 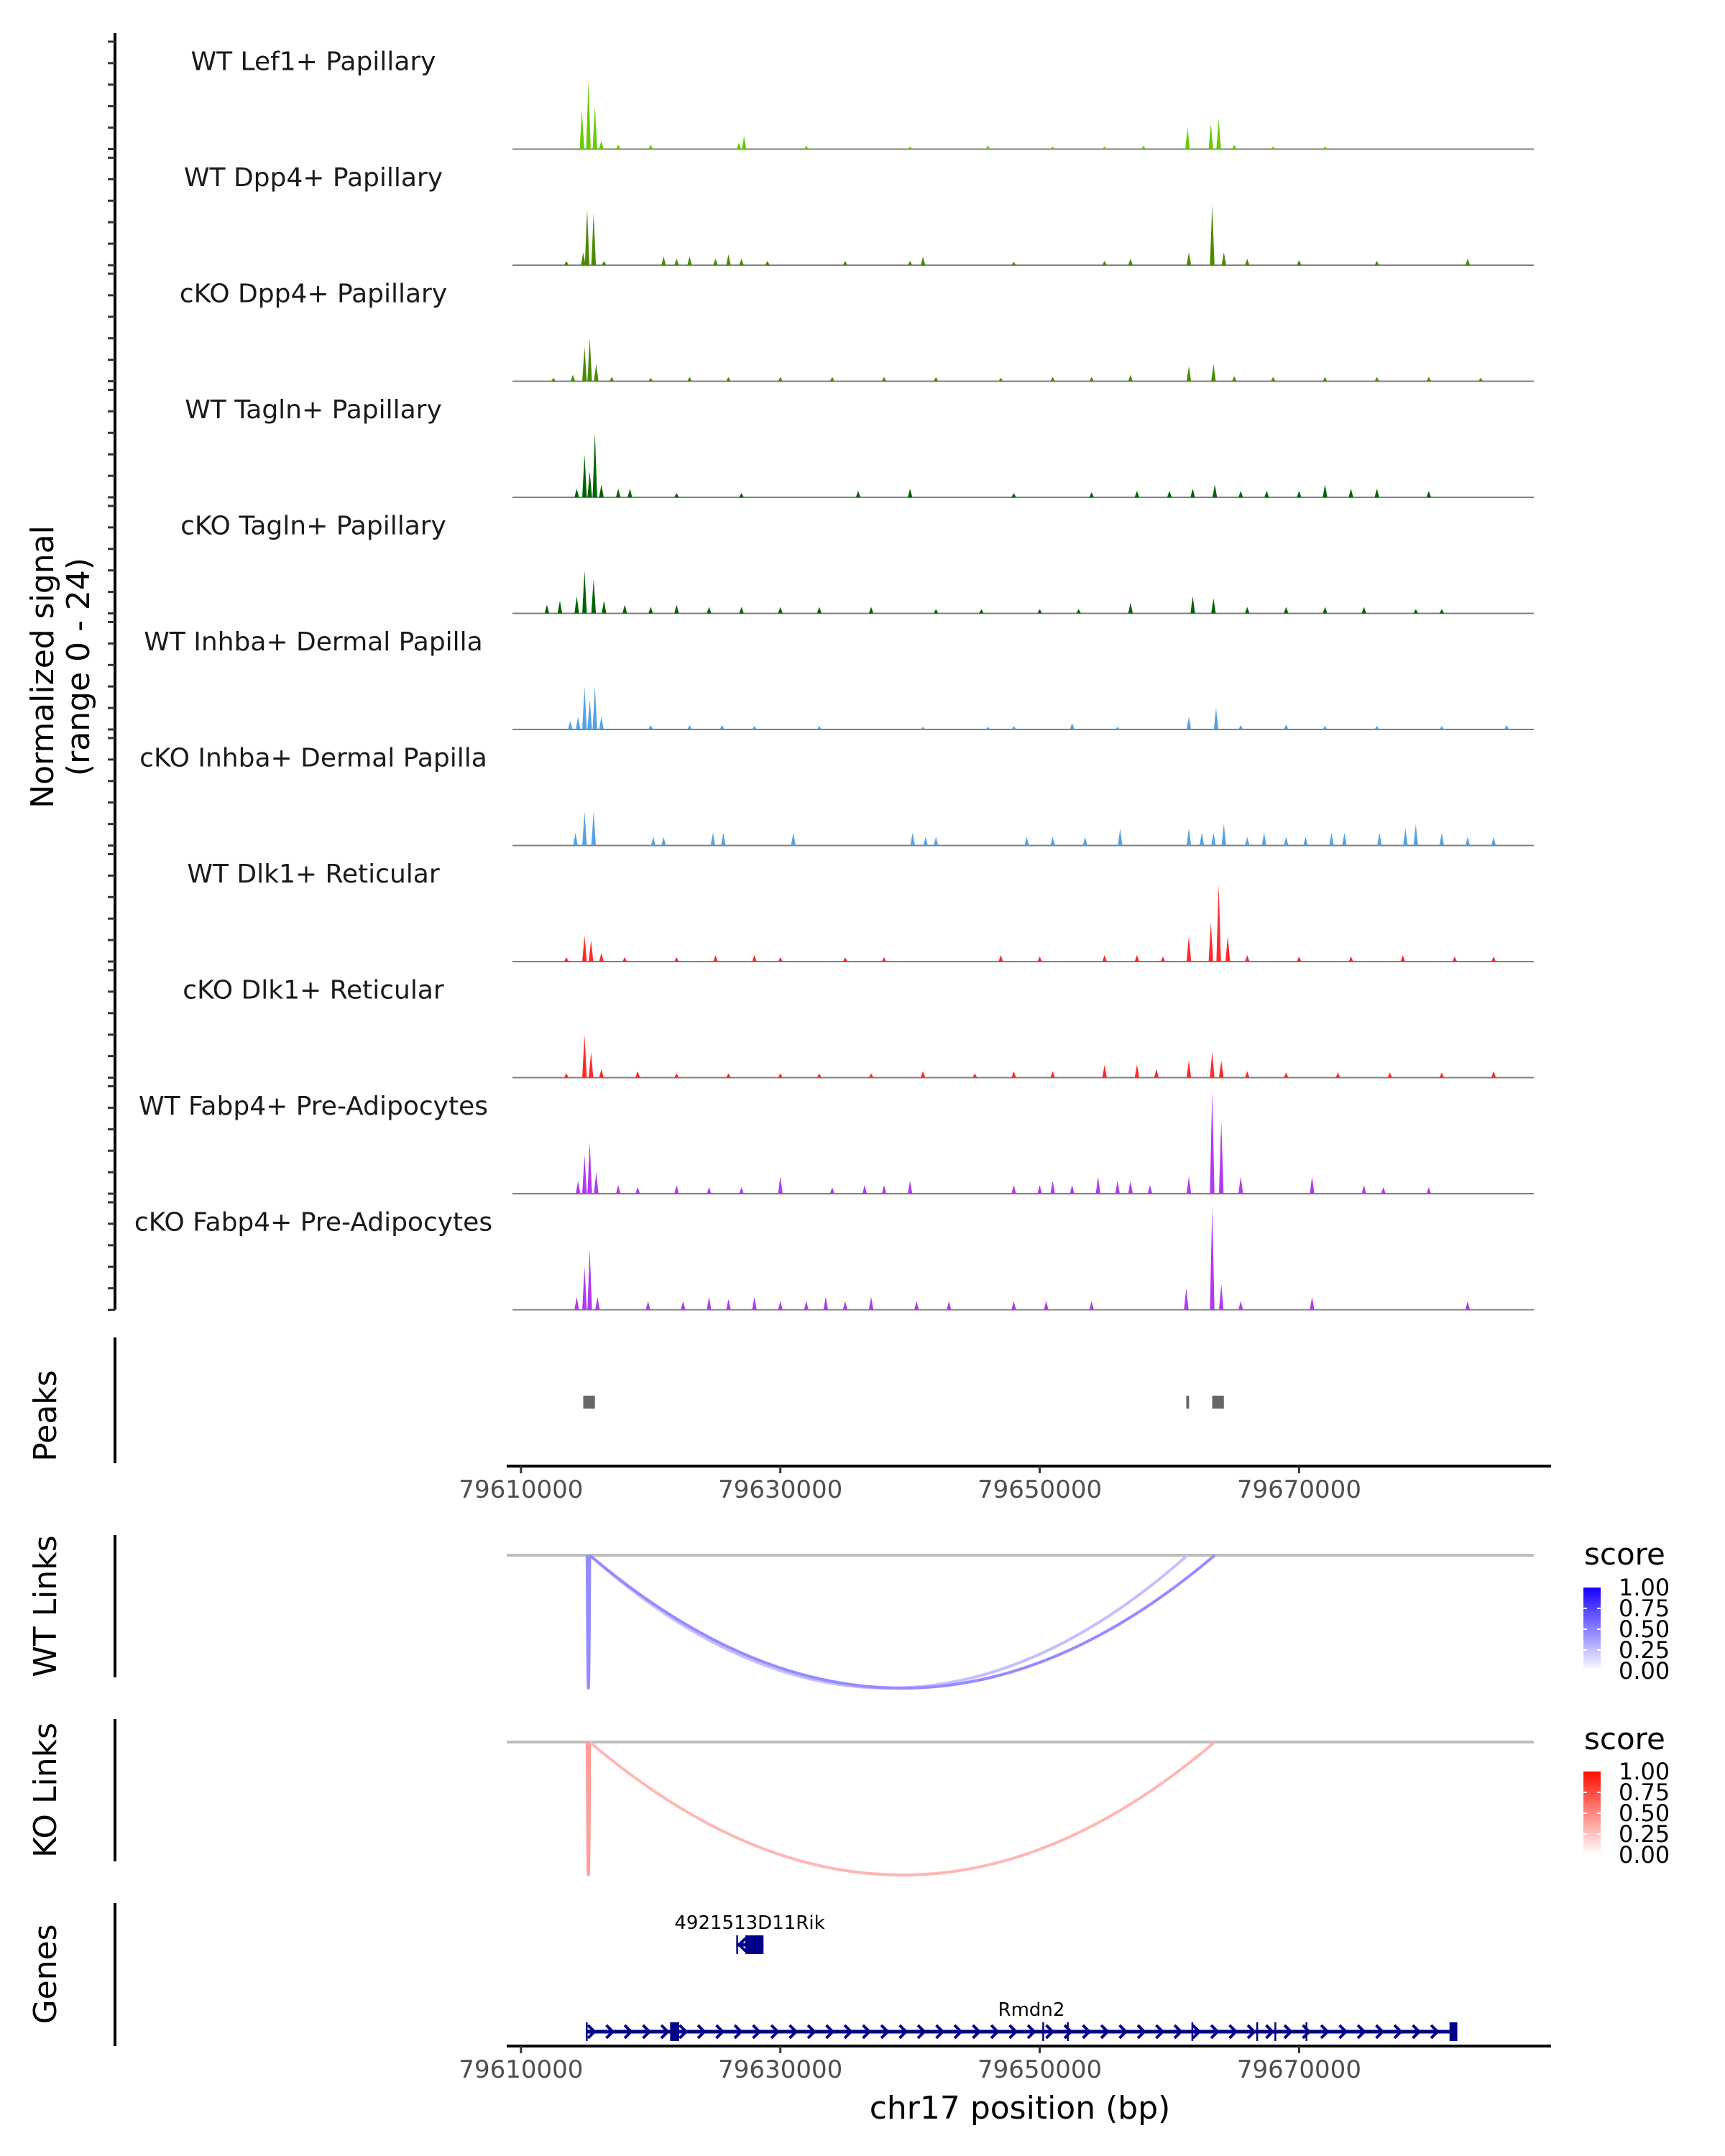 What do you see at coordinates (1020, 1715) in the screenshot?
I see `links-layer` at bounding box center [1020, 1715].